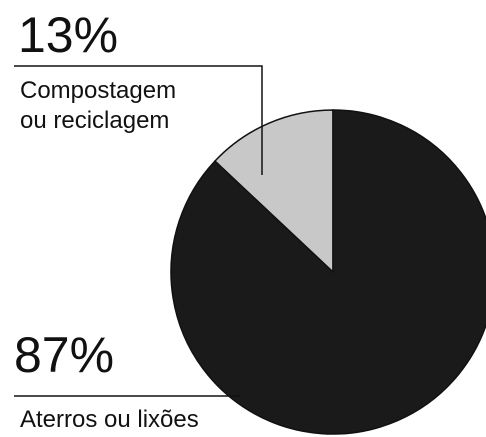  What do you see at coordinates (109, 419) in the screenshot?
I see `slice-label-aterros: Aterros ou lixões` at bounding box center [109, 419].